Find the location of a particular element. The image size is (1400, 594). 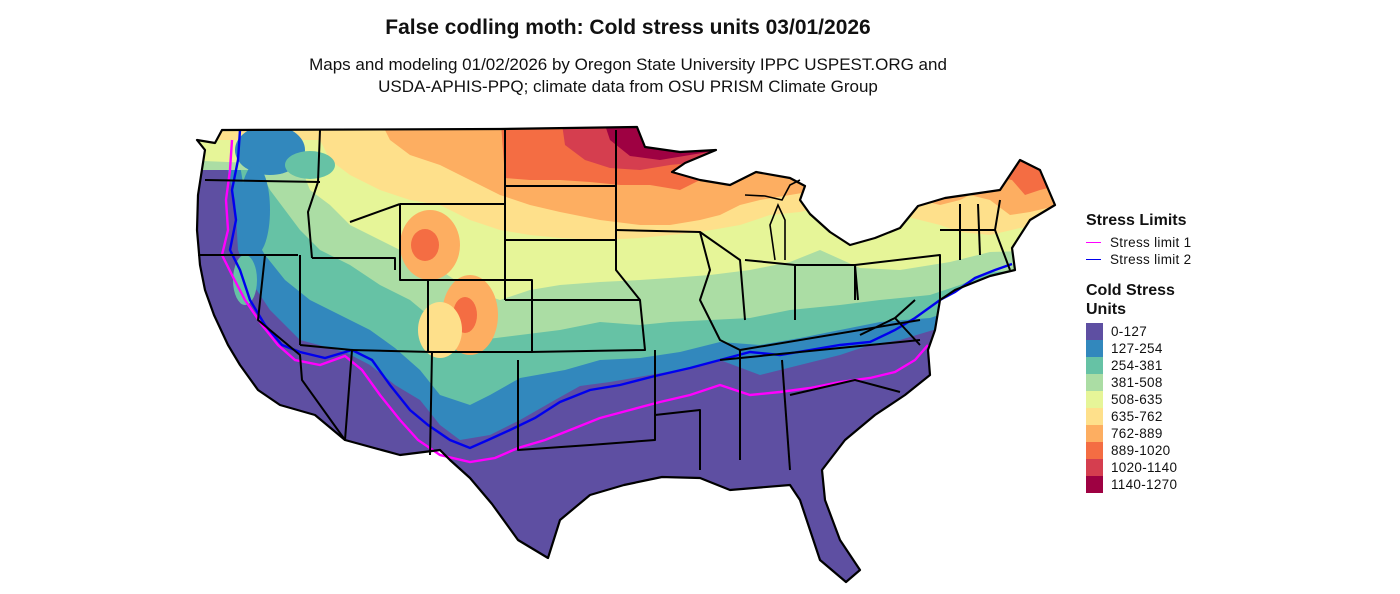

cold-stress-legend-item: 1020-1140 is located at coordinates (1151, 467).